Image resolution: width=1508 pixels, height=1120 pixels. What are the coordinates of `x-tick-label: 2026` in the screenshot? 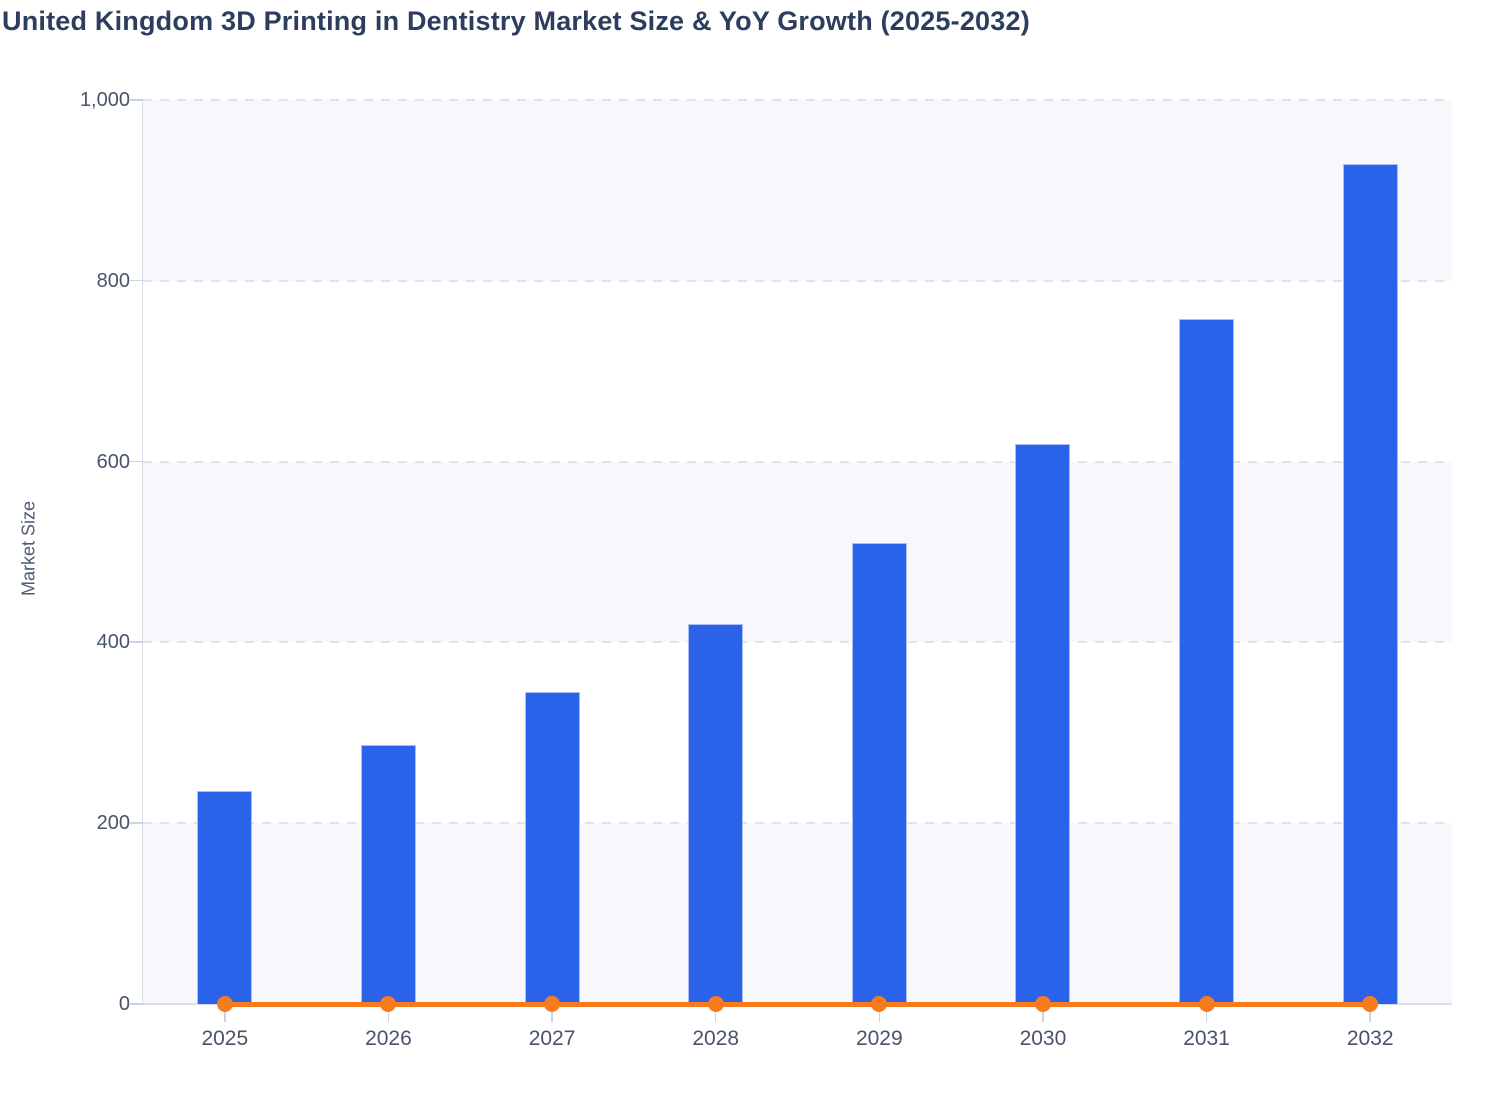 It's located at (388, 1038).